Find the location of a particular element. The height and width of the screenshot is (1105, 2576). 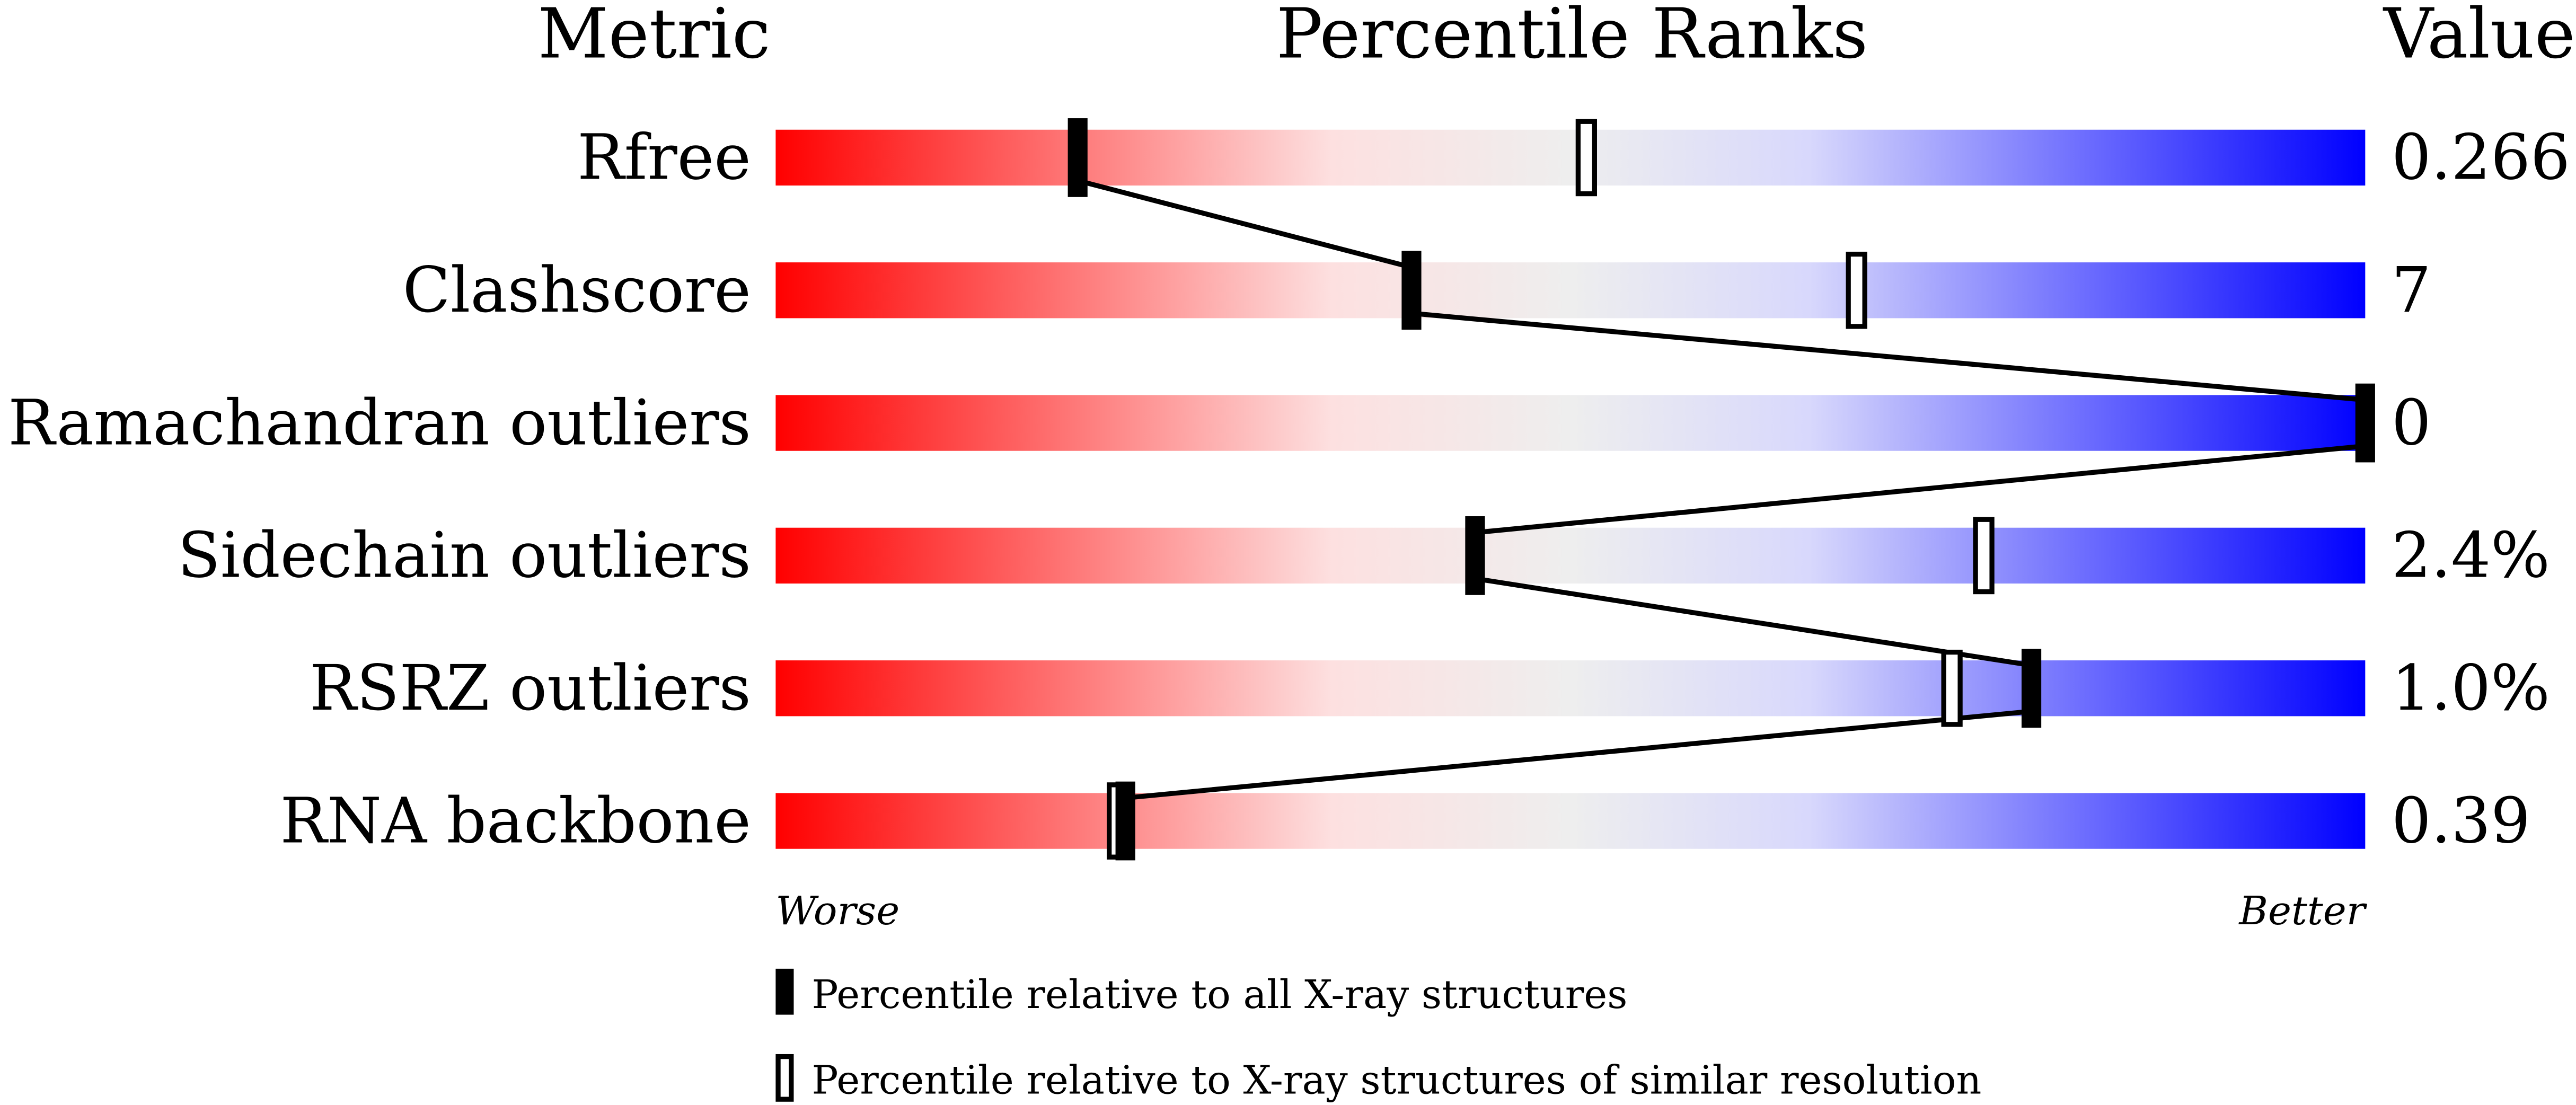

metric-value: 0.266 is located at coordinates (2481, 158).